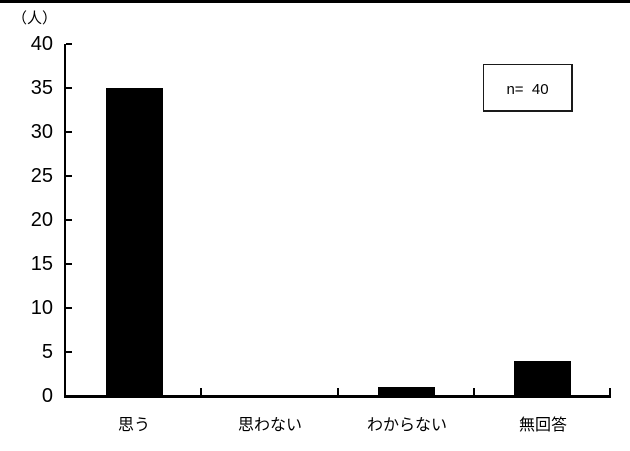  I want to click on x-category-label: わからない, so click(406, 425).